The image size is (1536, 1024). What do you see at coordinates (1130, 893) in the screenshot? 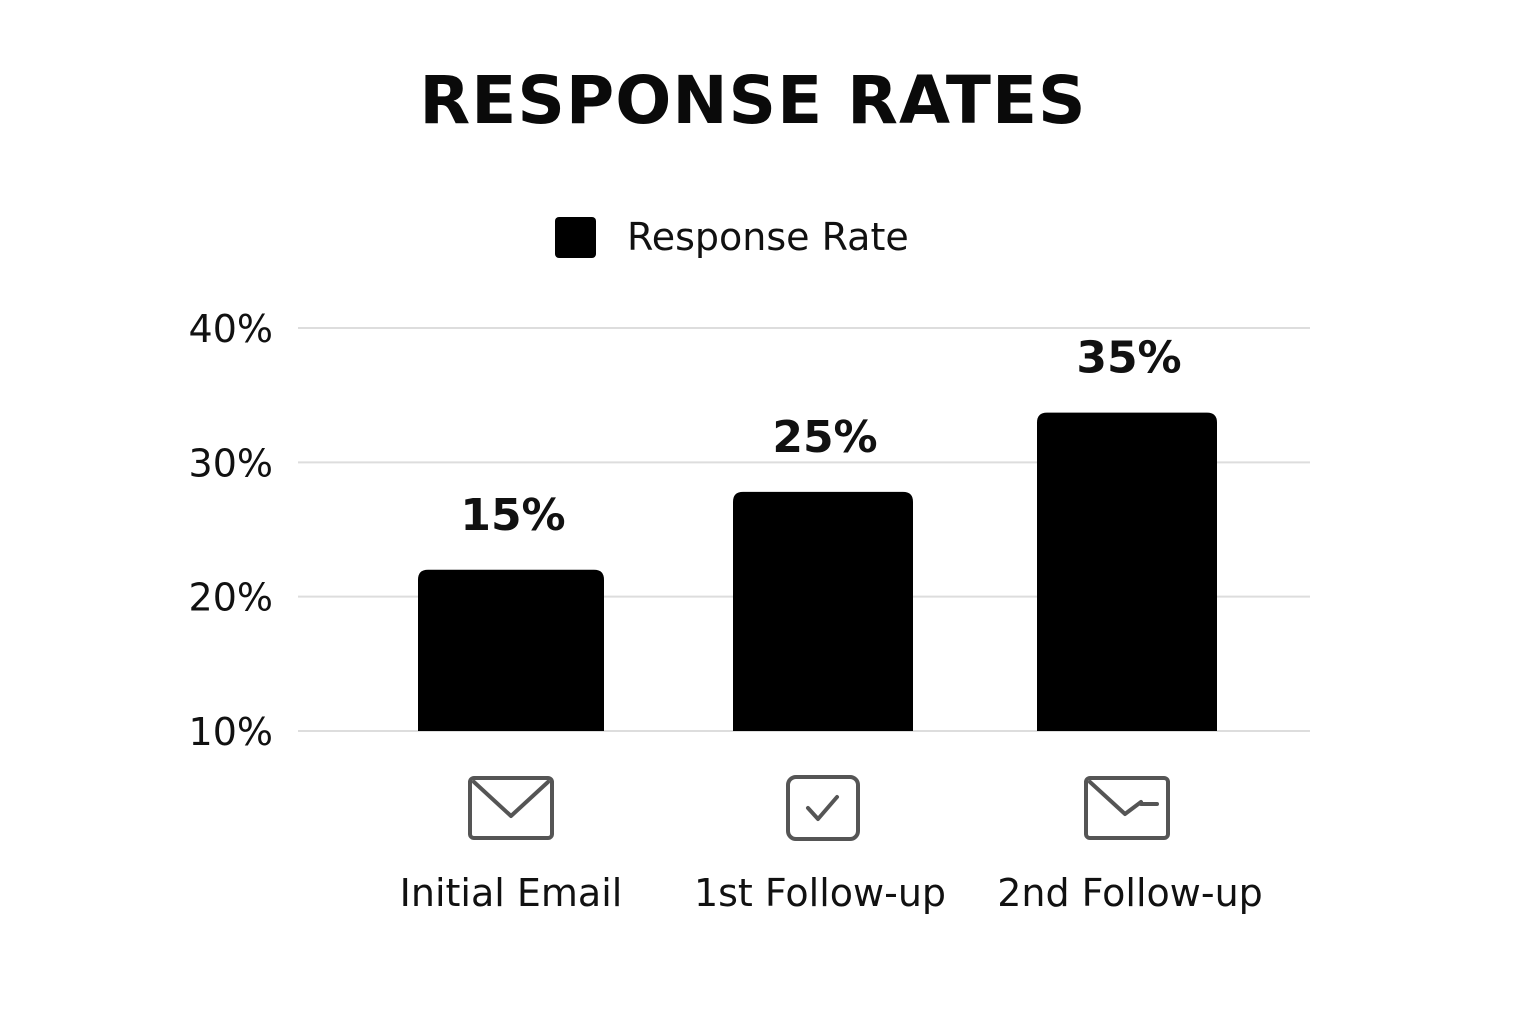
I see `category-label: 2nd Follow-up` at bounding box center [1130, 893].